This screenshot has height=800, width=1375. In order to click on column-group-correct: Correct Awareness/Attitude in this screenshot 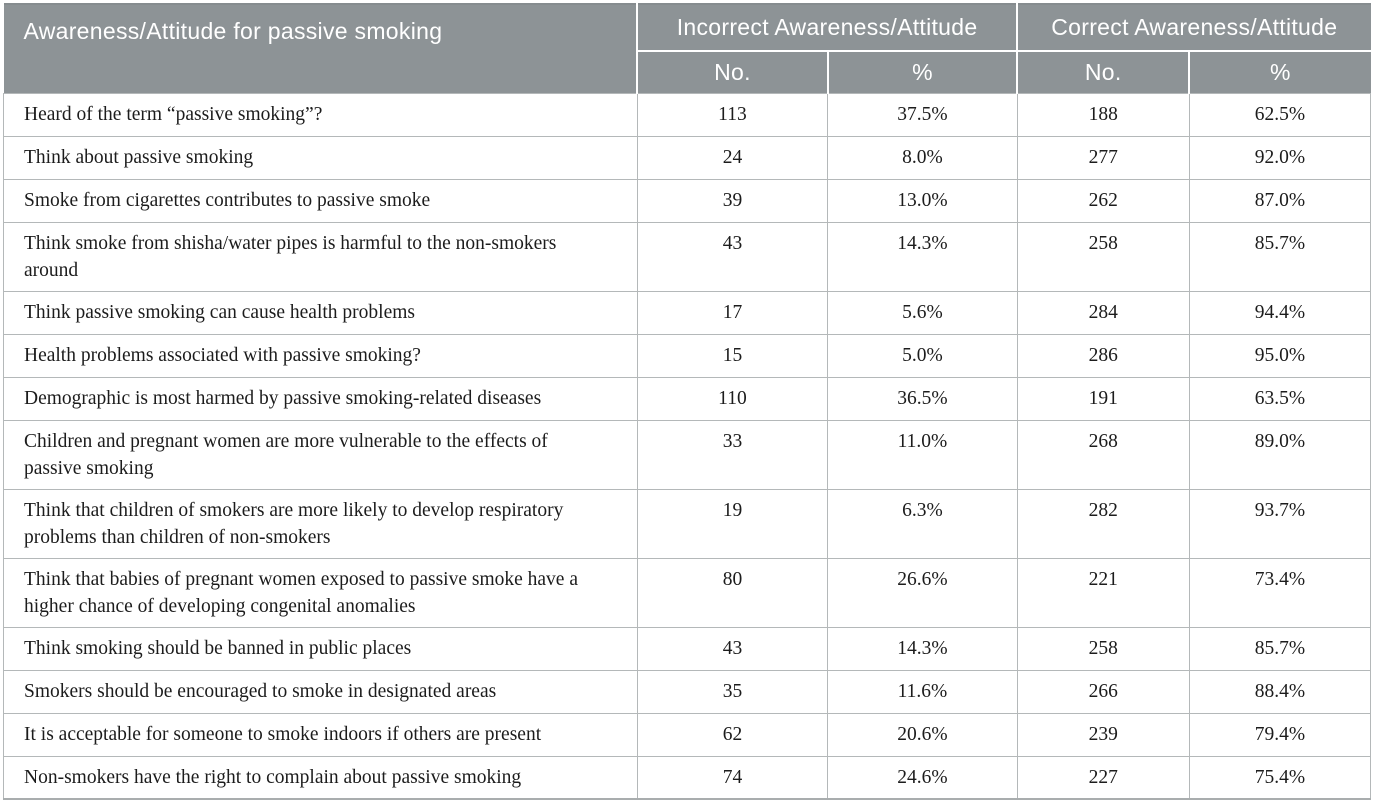, I will do `click(1194, 27)`.